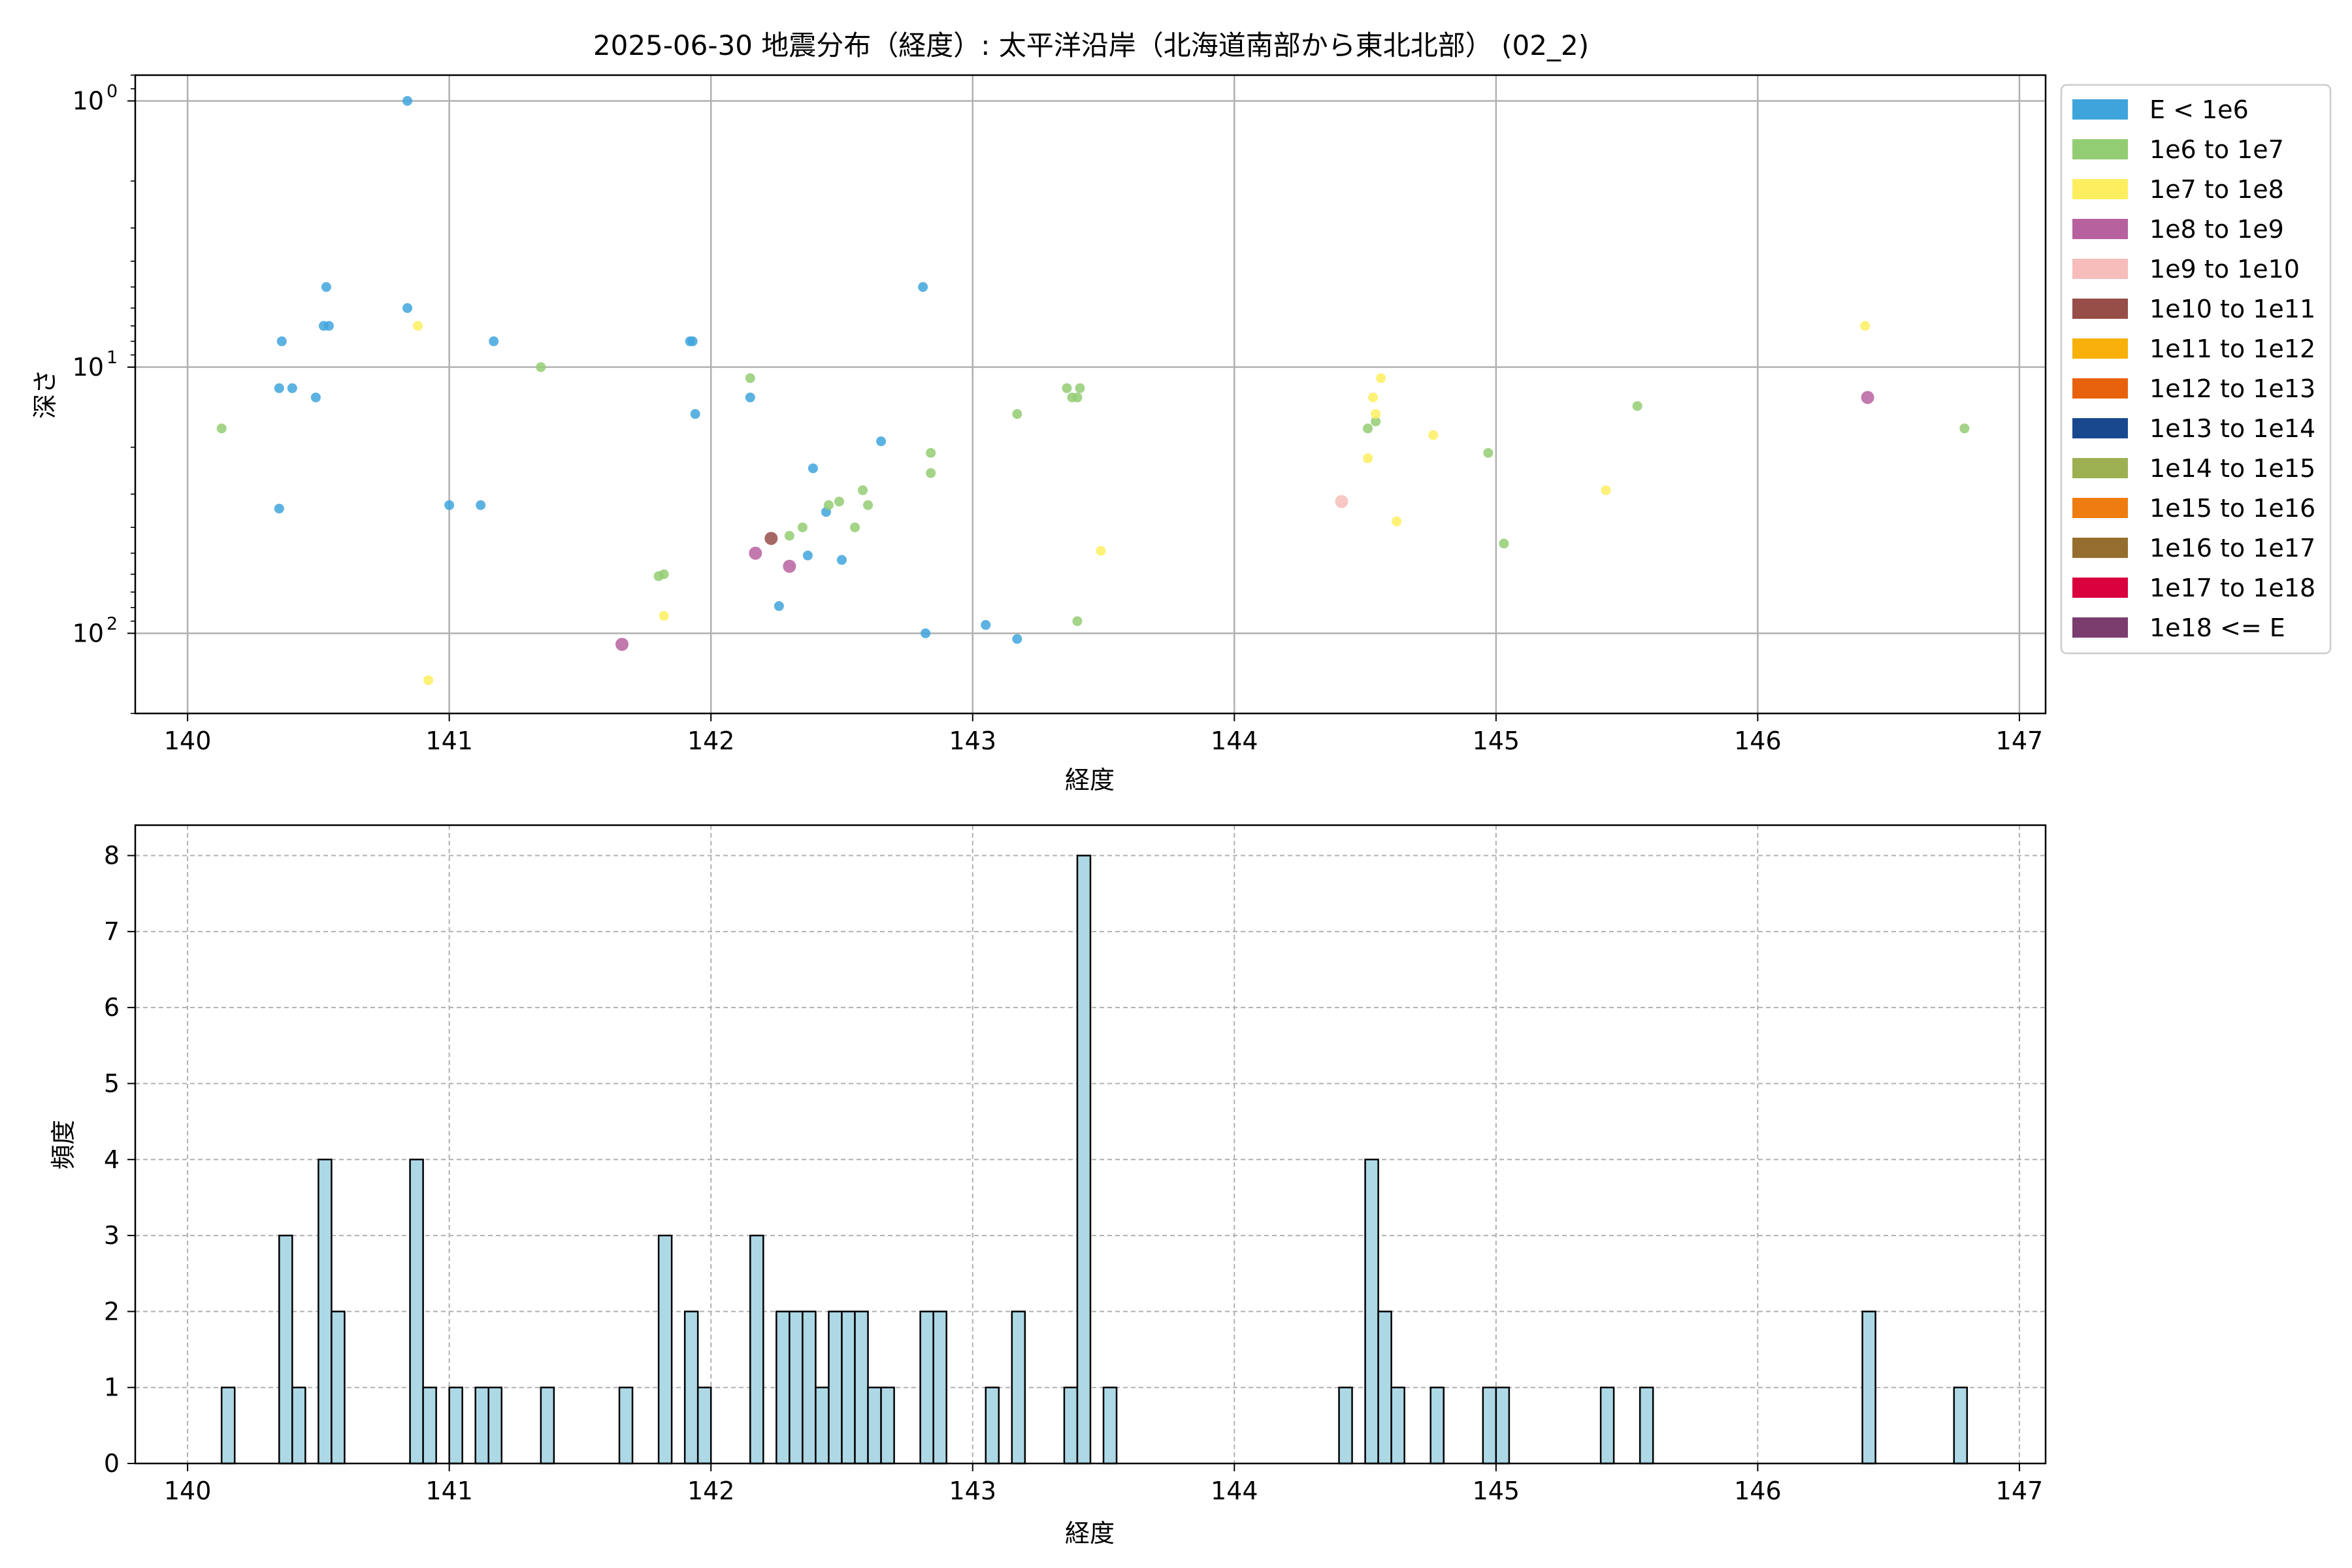  I want to click on scatter-x-tick-label: 147, so click(2020, 741).